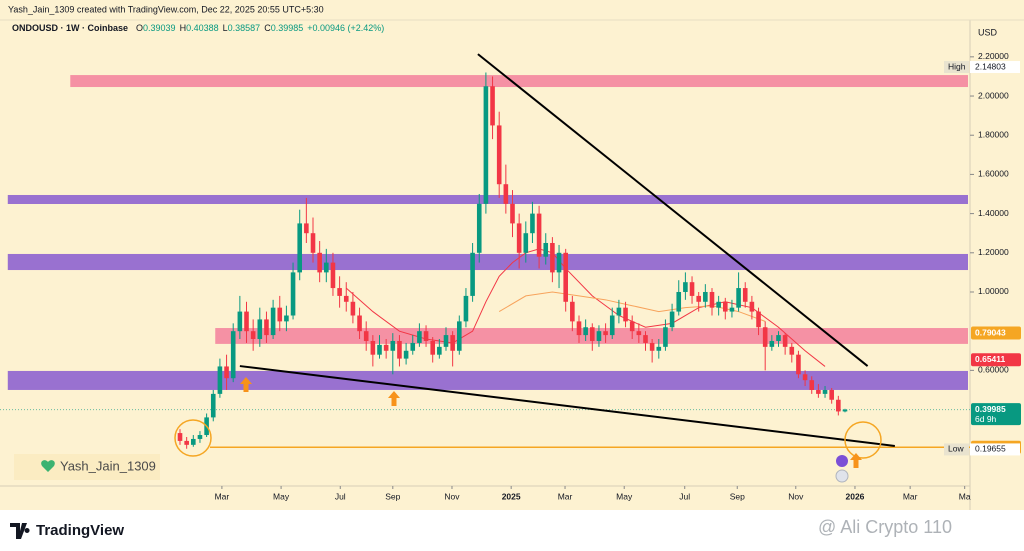 The image size is (1024, 551). What do you see at coordinates (70, 28) in the screenshot?
I see `symbol: ONDOUSD · 1W · Coinbase` at bounding box center [70, 28].